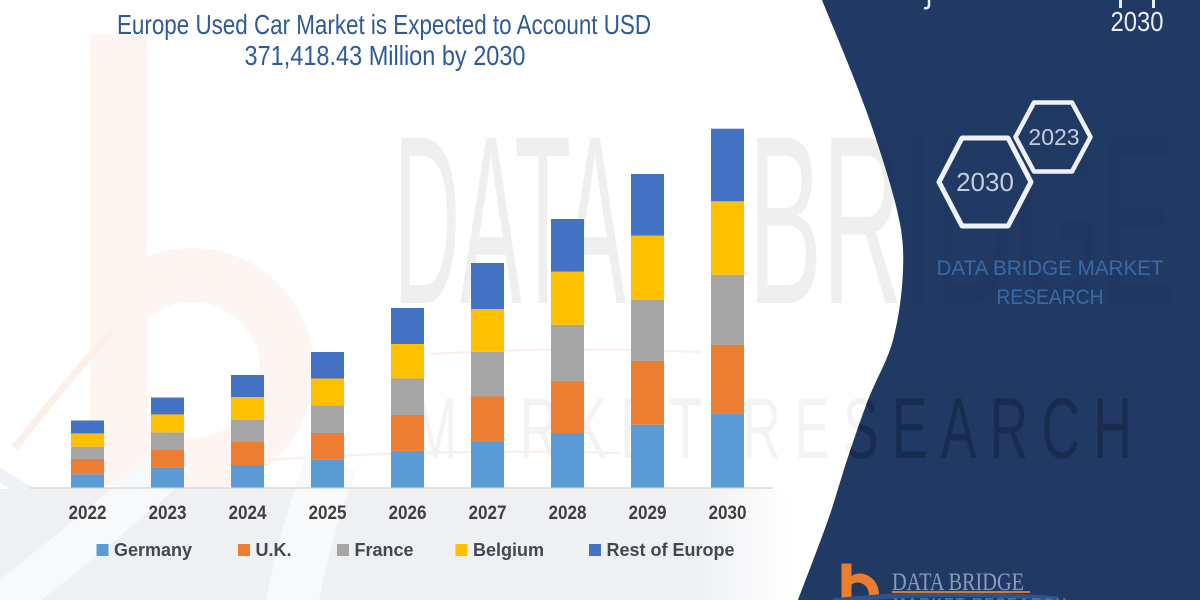  Describe the element at coordinates (648, 513) in the screenshot. I see `svg-text: 2029` at that location.